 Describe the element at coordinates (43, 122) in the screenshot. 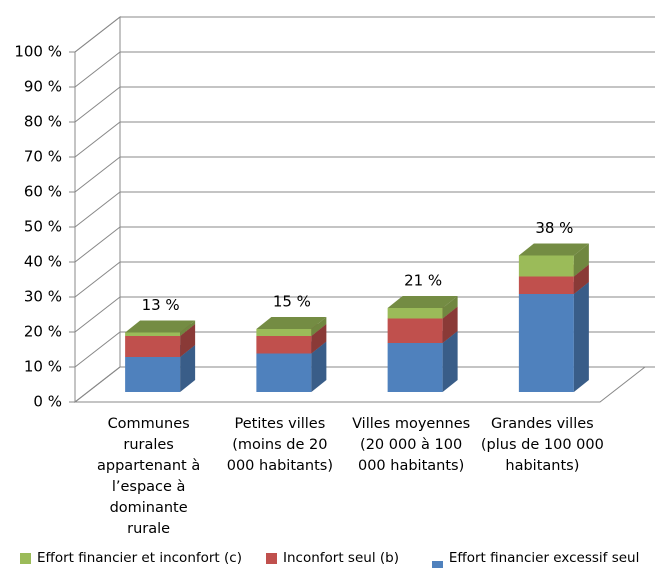

I see `y-tick-label: 80 %` at that location.